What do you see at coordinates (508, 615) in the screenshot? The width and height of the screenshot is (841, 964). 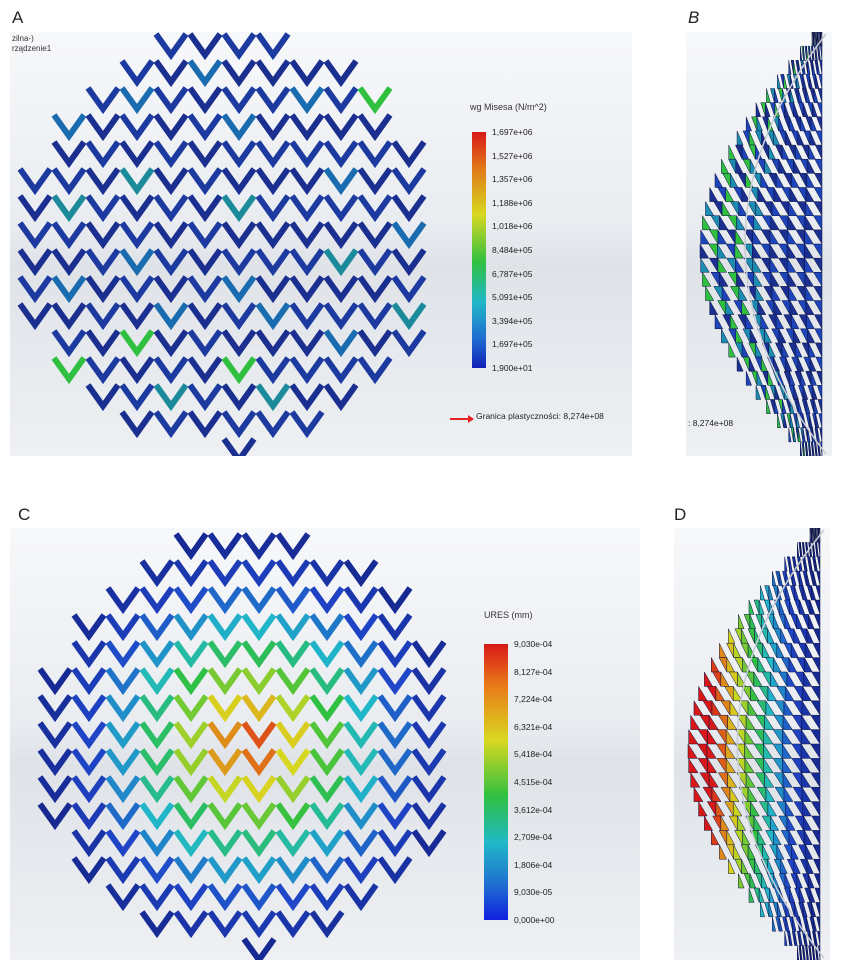 I see `colorbar-title-displacement: URES (mm)` at bounding box center [508, 615].